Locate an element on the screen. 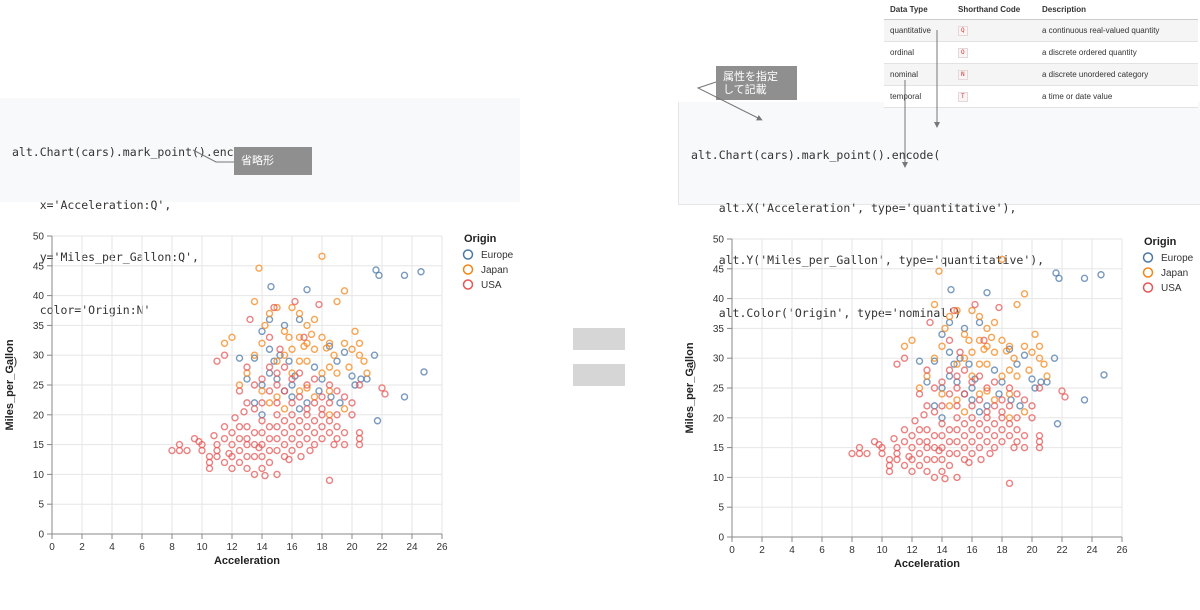 This screenshot has height=610, width=1200. legend-symbol is located at coordinates (1148, 287).